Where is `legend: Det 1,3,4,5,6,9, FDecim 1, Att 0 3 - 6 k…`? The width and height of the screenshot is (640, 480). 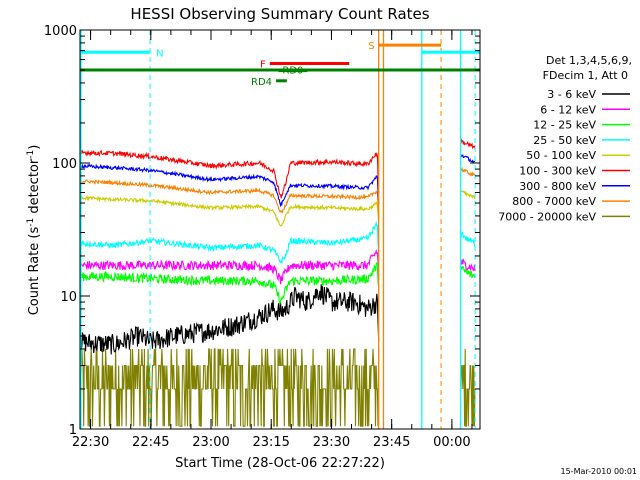
legend: Det 1,3,4,5,6,9, FDecim 1, Att 0 3 - 6 k… is located at coordinates (565, 138).